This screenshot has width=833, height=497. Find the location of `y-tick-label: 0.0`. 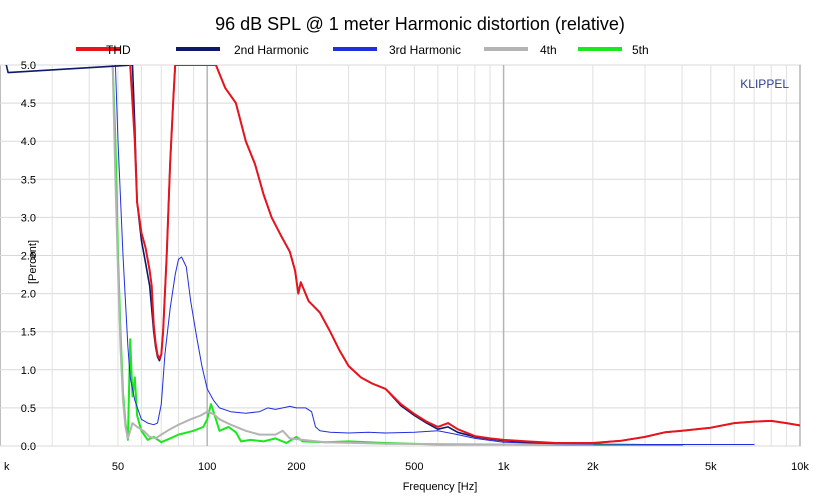

y-tick-label: 0.0 is located at coordinates (28, 447).